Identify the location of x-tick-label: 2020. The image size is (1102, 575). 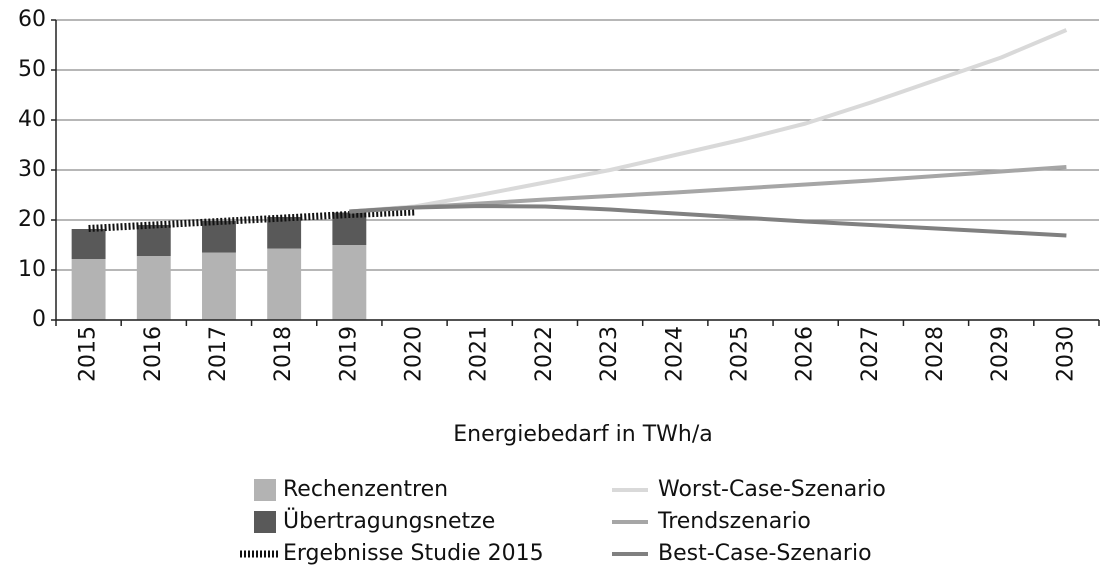
(414, 354).